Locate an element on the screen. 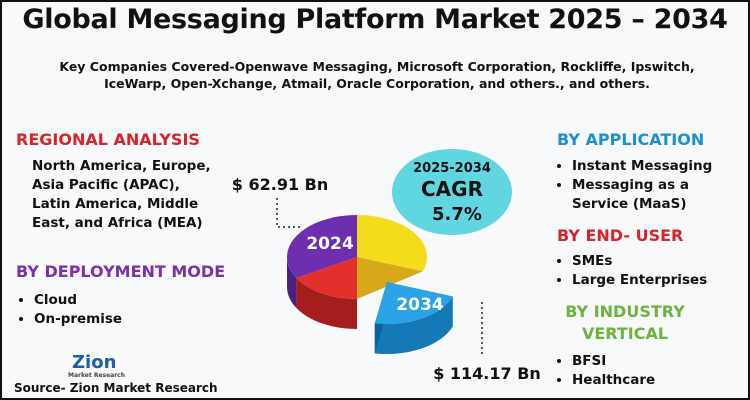  cagr-bubble is located at coordinates (452, 192).